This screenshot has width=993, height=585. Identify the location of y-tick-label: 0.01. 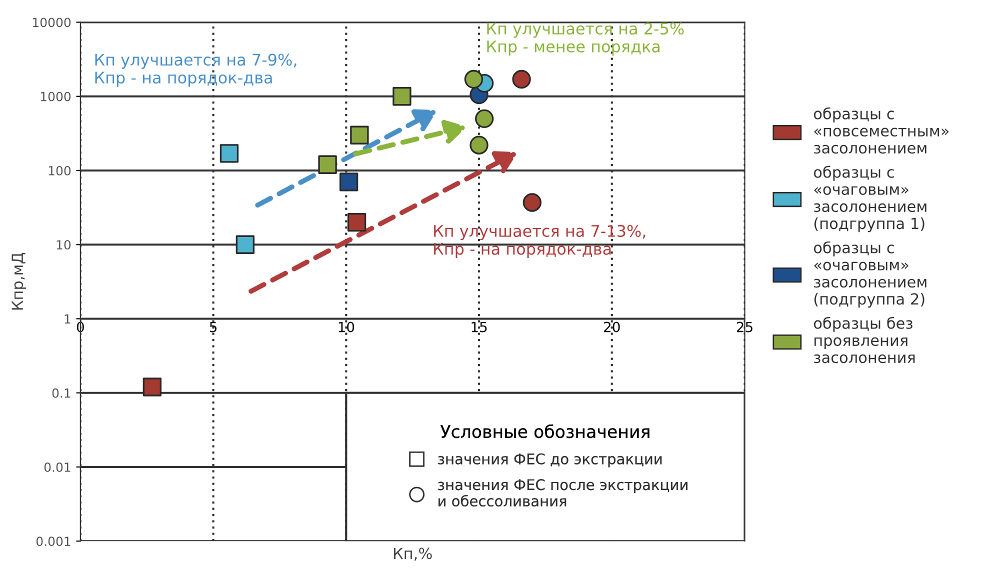
(57, 467).